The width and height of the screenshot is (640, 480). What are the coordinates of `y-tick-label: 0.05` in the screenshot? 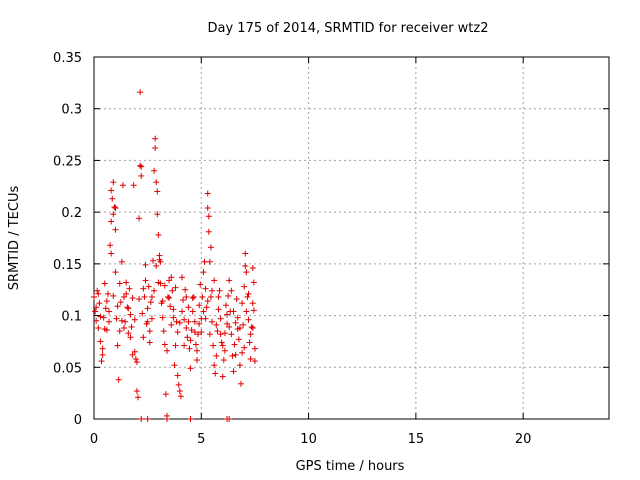 It's located at (67, 368).